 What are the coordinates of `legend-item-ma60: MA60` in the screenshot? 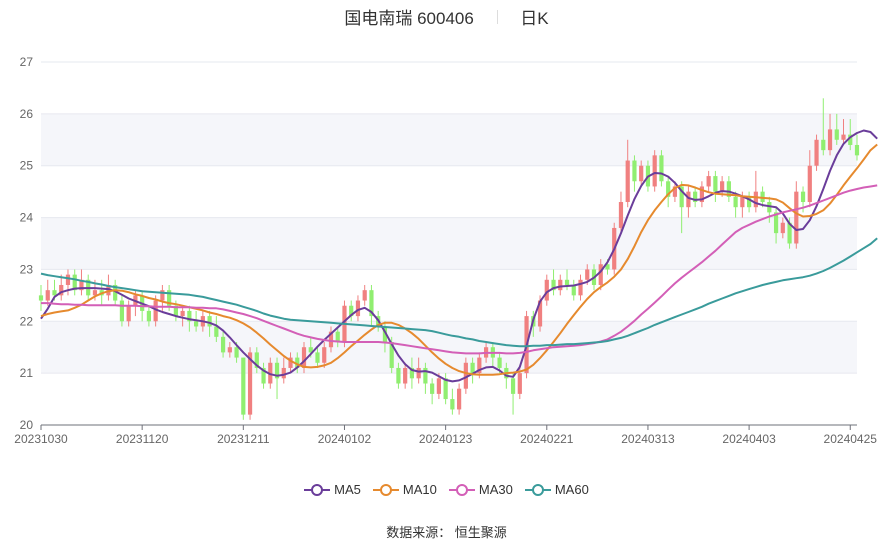 It's located at (556, 489).